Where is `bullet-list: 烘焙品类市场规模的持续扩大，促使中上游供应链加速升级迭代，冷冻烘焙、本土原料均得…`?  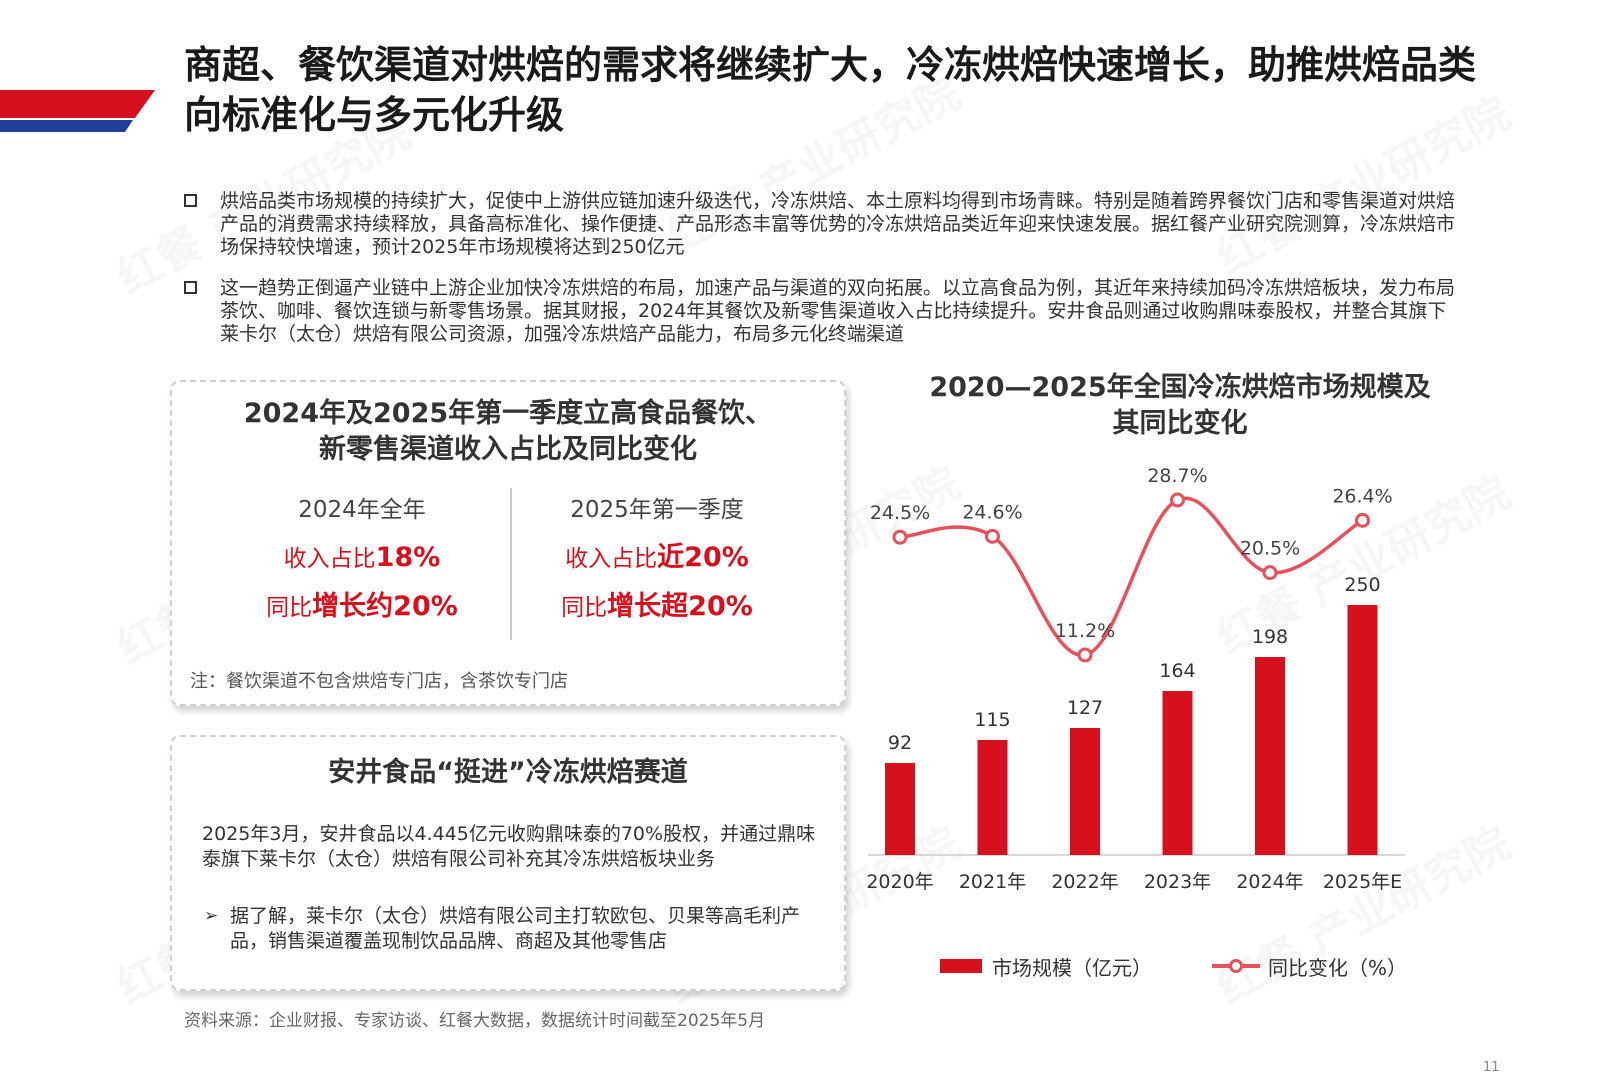
bullet-list: 烘焙品类市场规模的持续扩大，促使中上游供应链加速升级迭代，冷冻烘焙、本土原料均得… is located at coordinates (824, 277).